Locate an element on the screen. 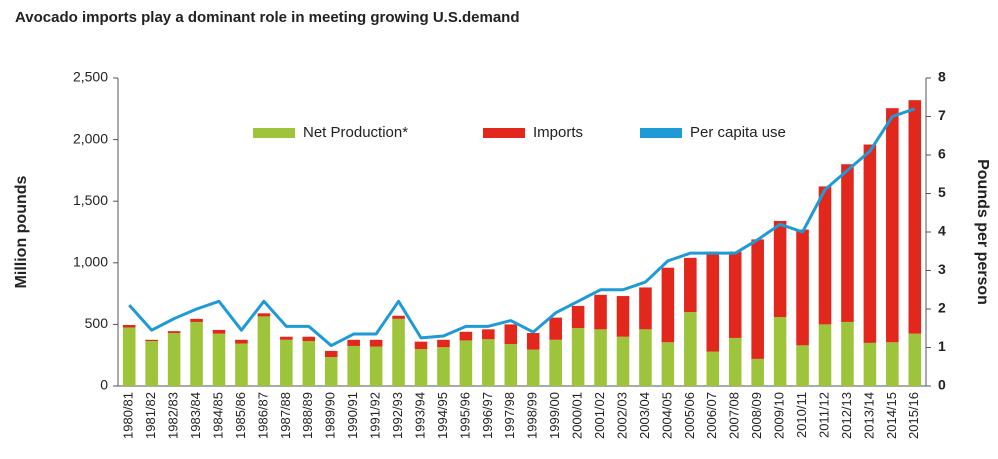  x-tick-label: 1981/82 is located at coordinates (150, 415).